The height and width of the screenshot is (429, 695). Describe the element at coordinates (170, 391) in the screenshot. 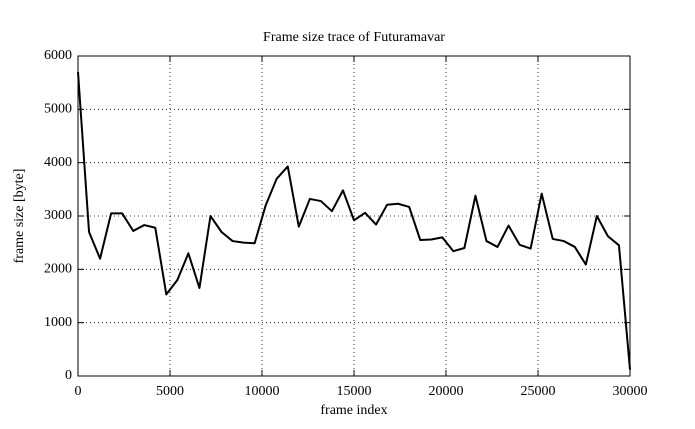

I see `x-tick-label: 5000` at that location.